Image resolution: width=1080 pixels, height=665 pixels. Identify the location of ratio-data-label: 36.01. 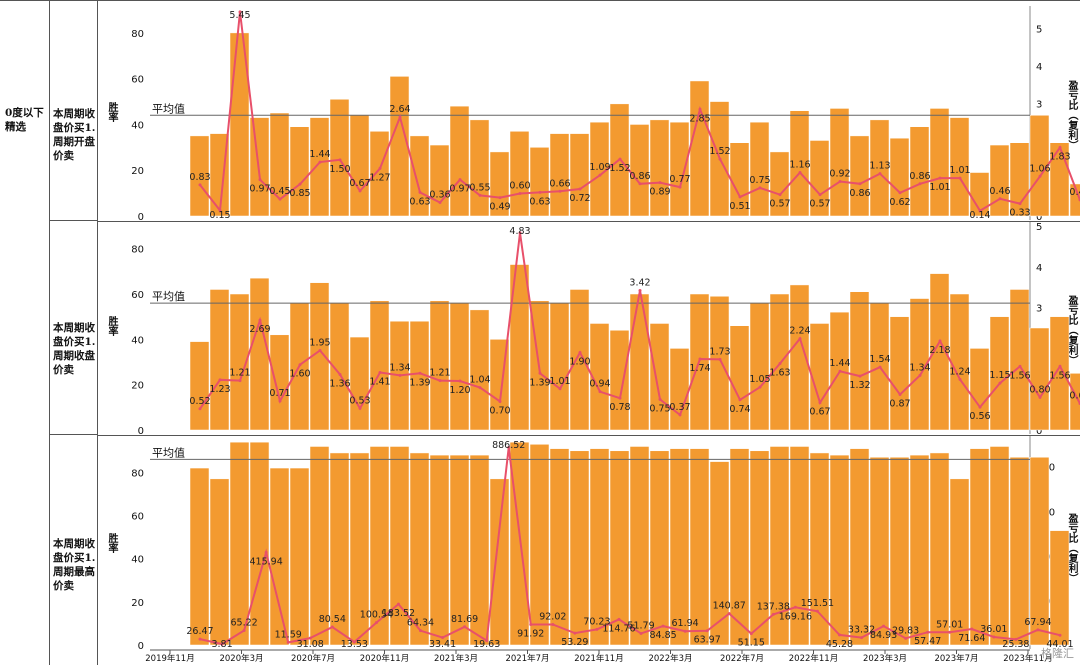
(993, 629).